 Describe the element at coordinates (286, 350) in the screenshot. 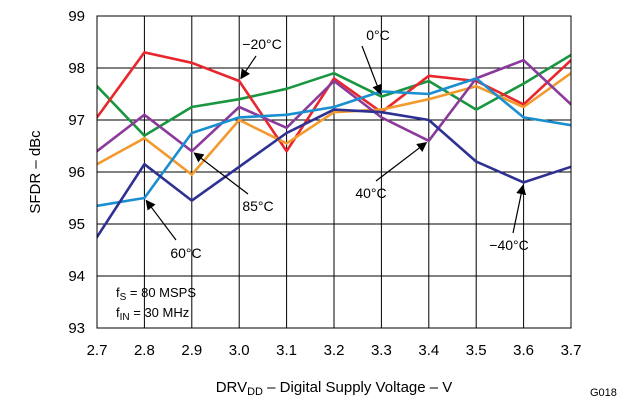

I see `x-tick-label: 3.1` at that location.